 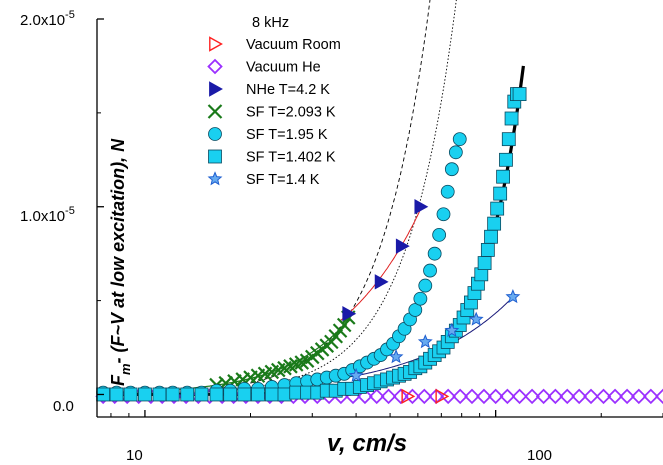 I want to click on x-marker-stroke, so click(x=344, y=325).